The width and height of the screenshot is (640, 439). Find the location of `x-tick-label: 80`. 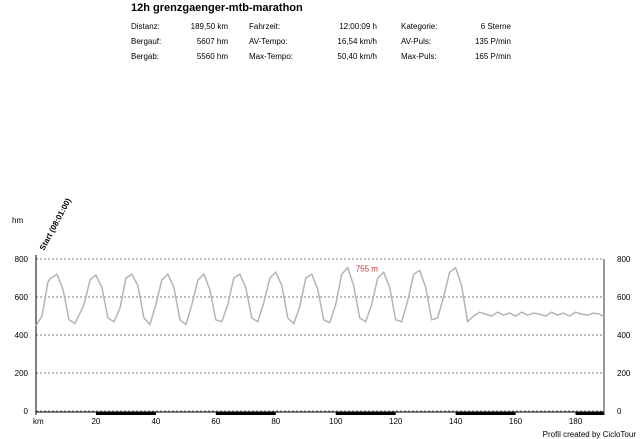

x-tick-label: 80 is located at coordinates (275, 421).